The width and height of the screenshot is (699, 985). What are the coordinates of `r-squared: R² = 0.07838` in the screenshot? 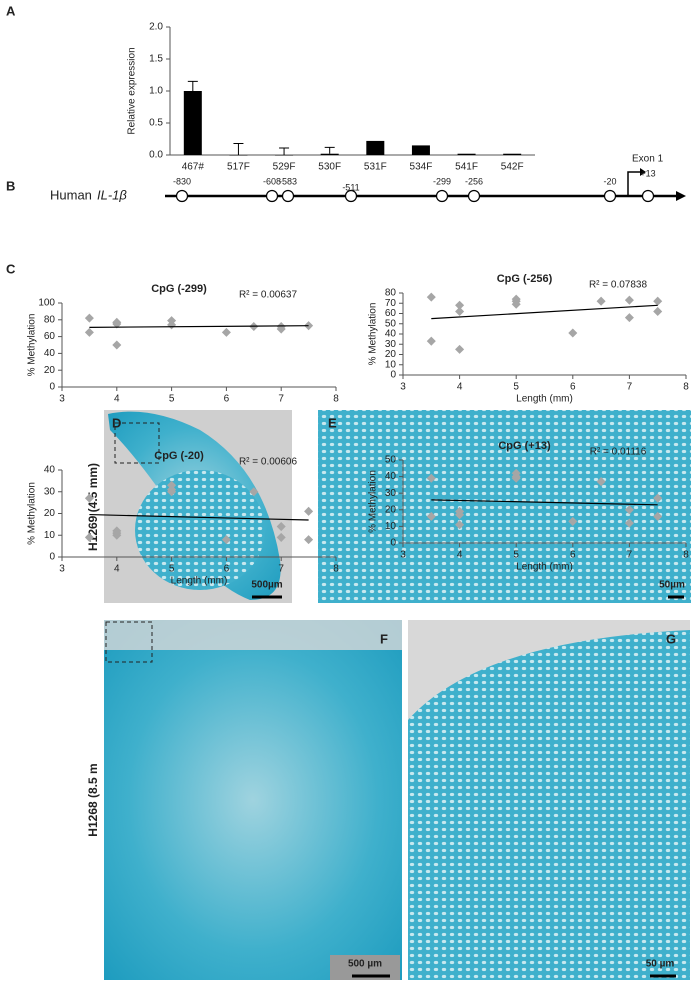 It's located at (618, 285).